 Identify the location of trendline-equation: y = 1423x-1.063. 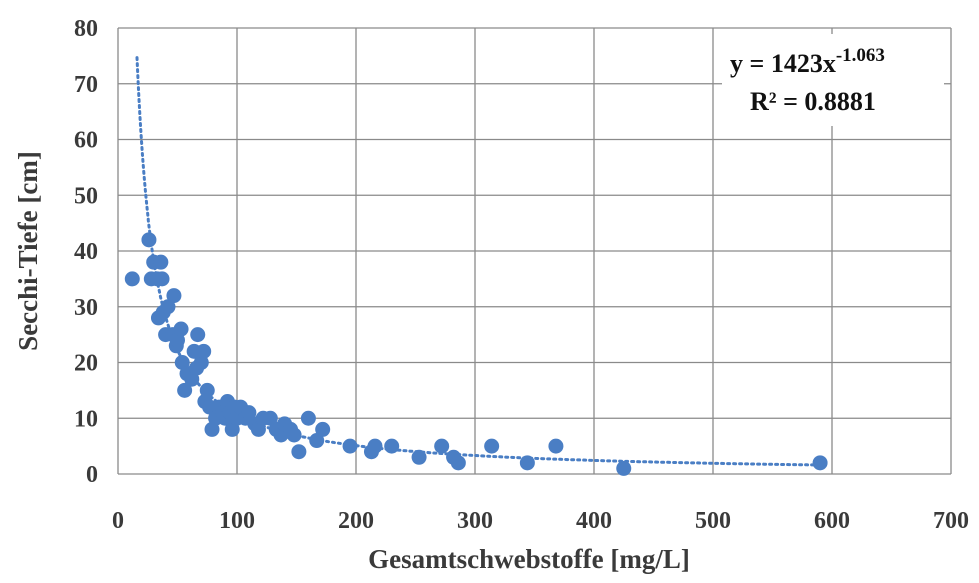
(807, 61).